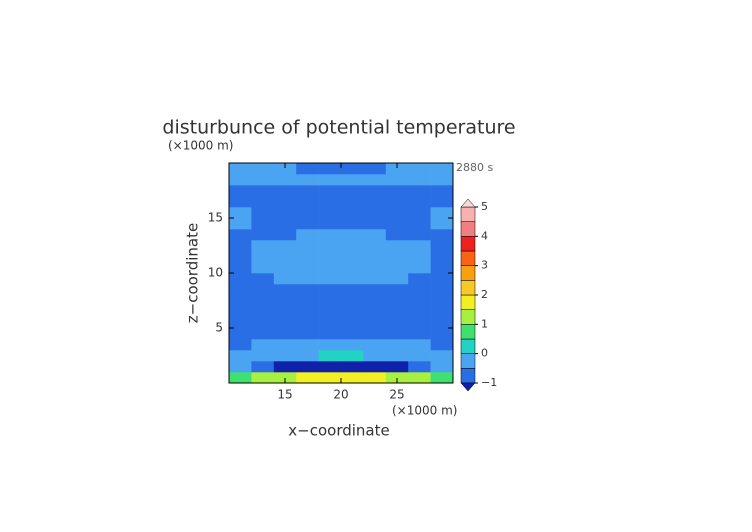 The image size is (752, 532). Describe the element at coordinates (484, 235) in the screenshot. I see `colorbar-tick-label: 4` at that location.